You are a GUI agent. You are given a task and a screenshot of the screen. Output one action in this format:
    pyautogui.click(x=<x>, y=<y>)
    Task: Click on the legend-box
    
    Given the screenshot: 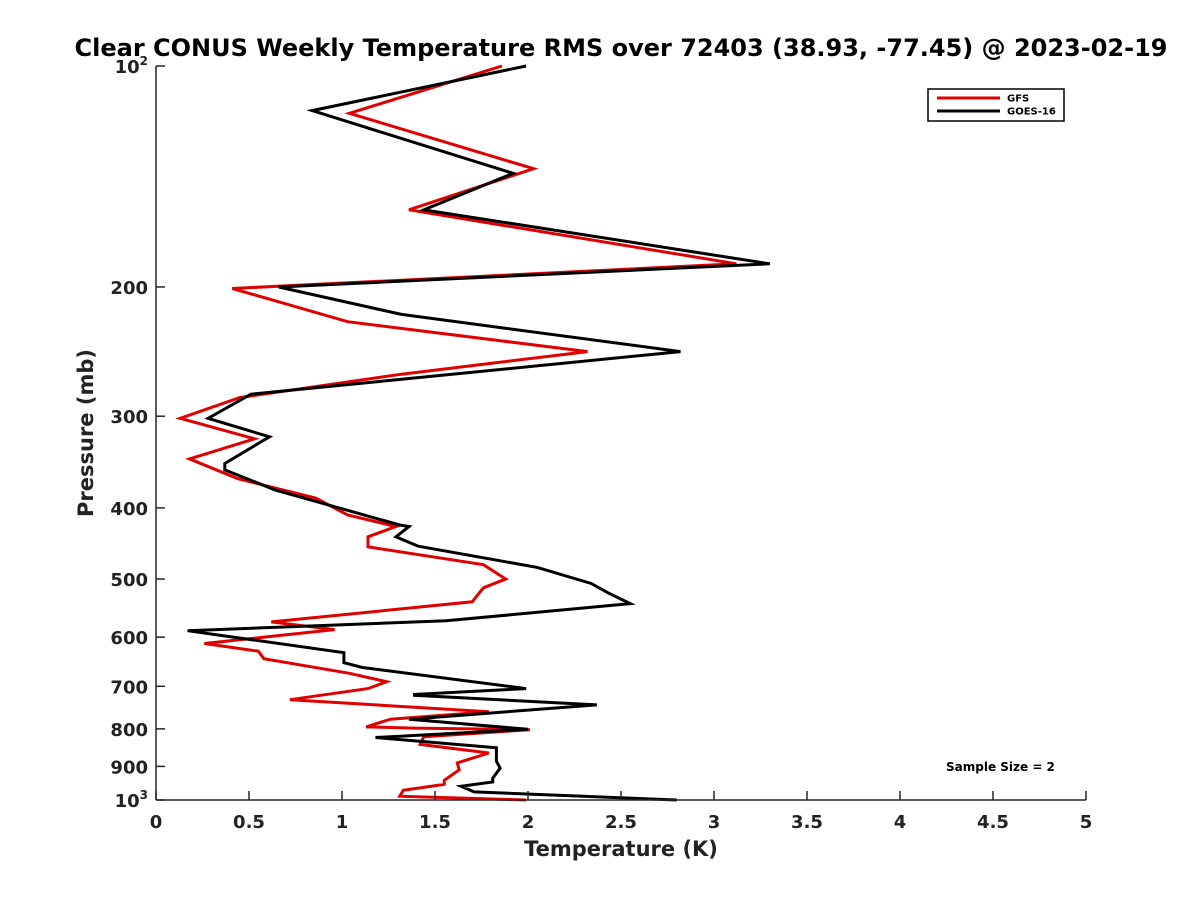 What is the action you would take?
    pyautogui.click(x=996, y=105)
    